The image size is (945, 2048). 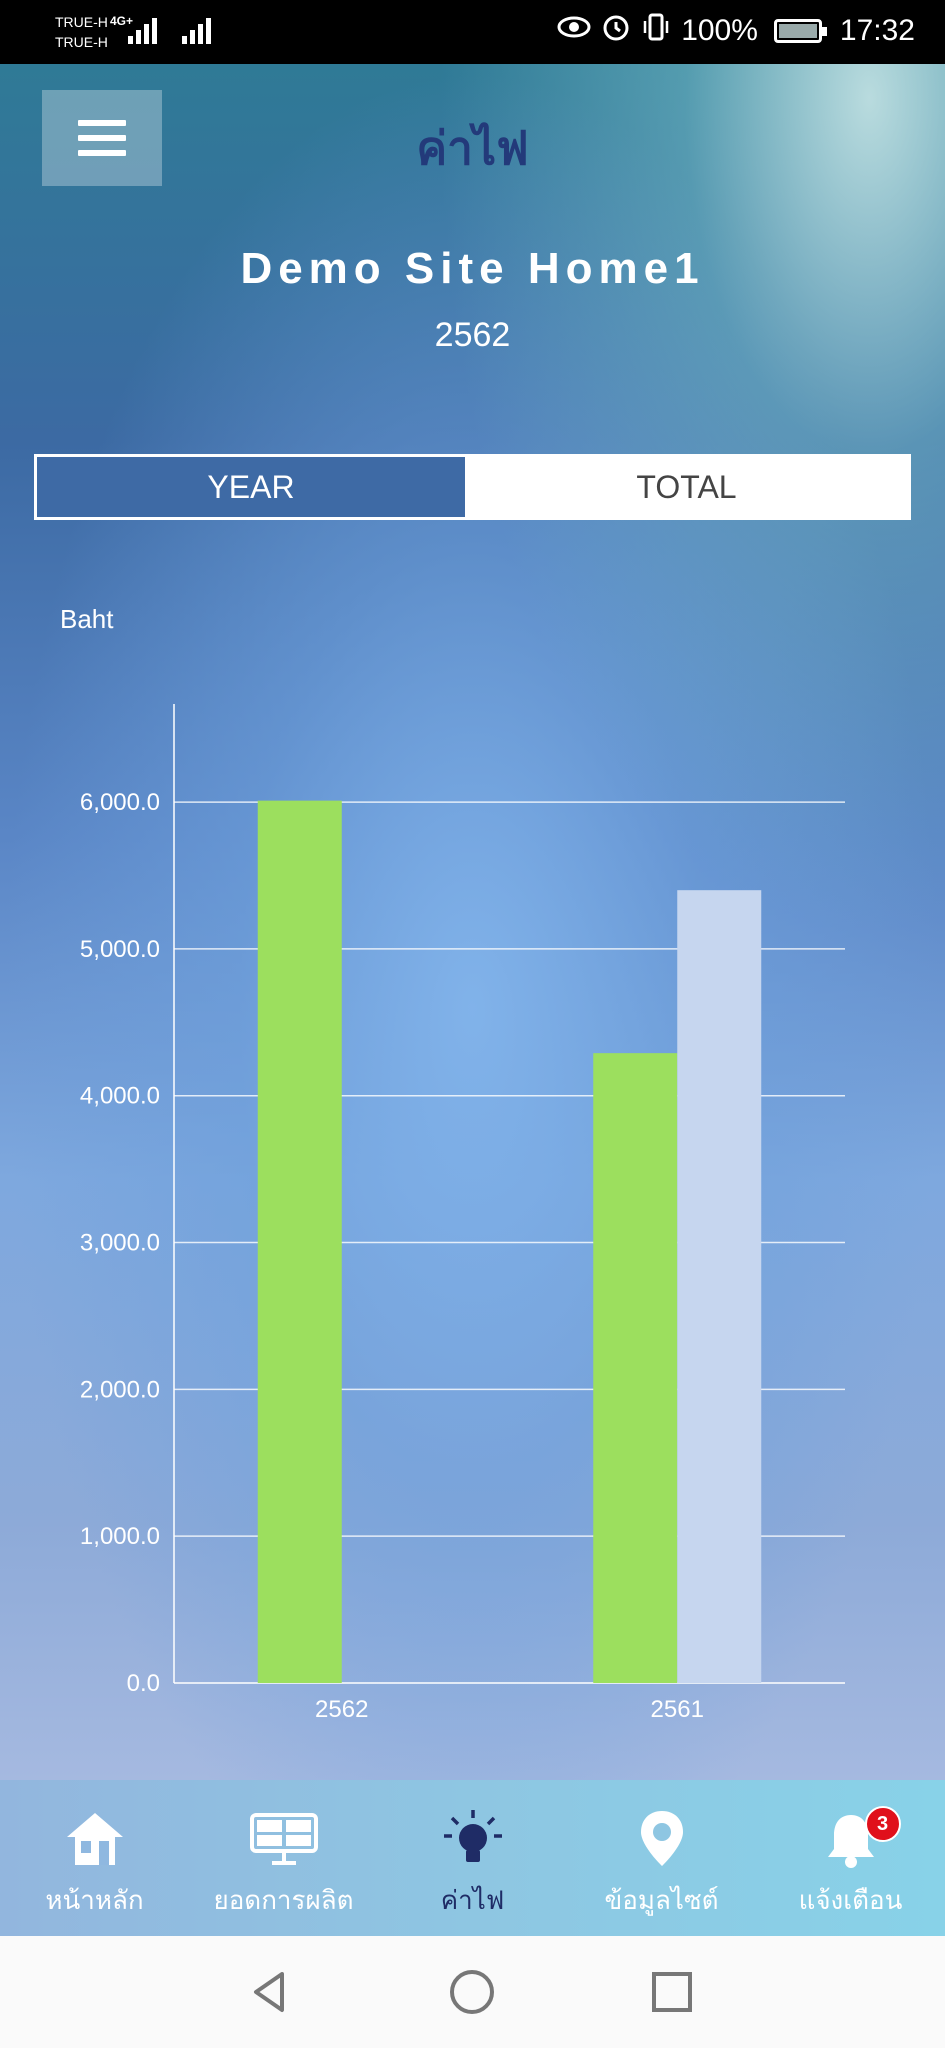 I want to click on status-bar: TRUE-H TRUE-H 4G+ 100% 17:32, so click(x=472, y=32).